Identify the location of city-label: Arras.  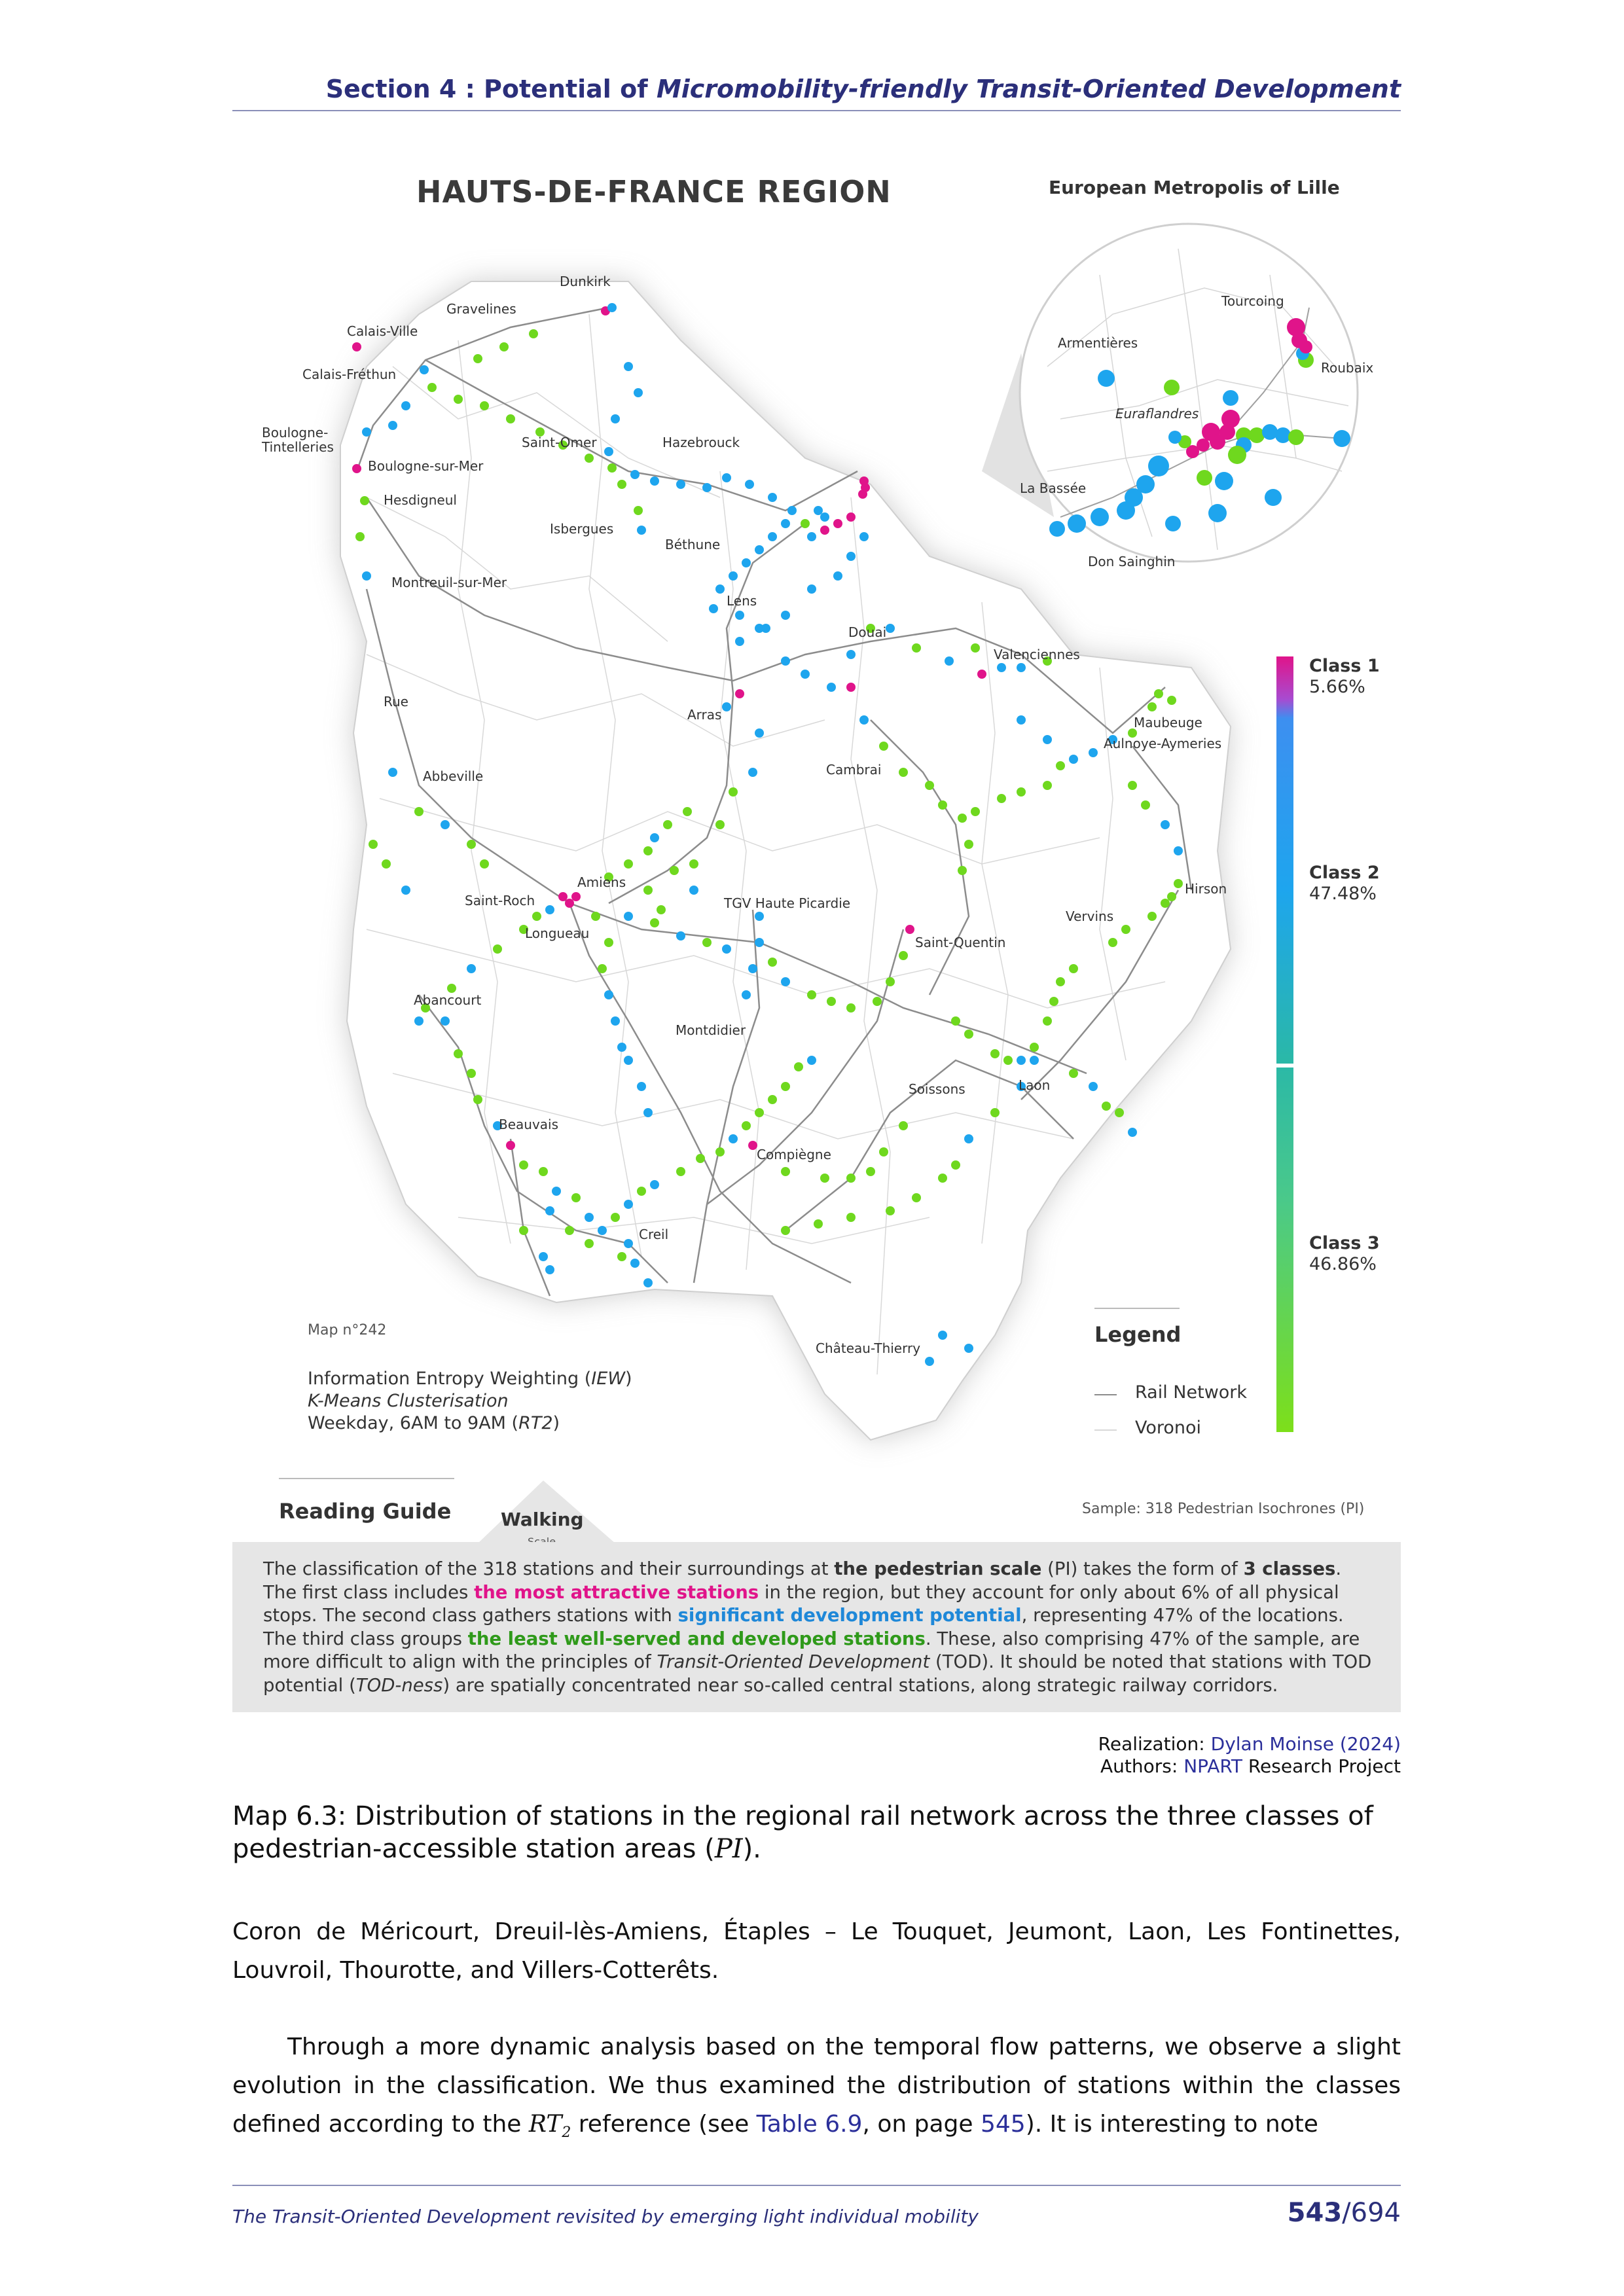
(705, 715).